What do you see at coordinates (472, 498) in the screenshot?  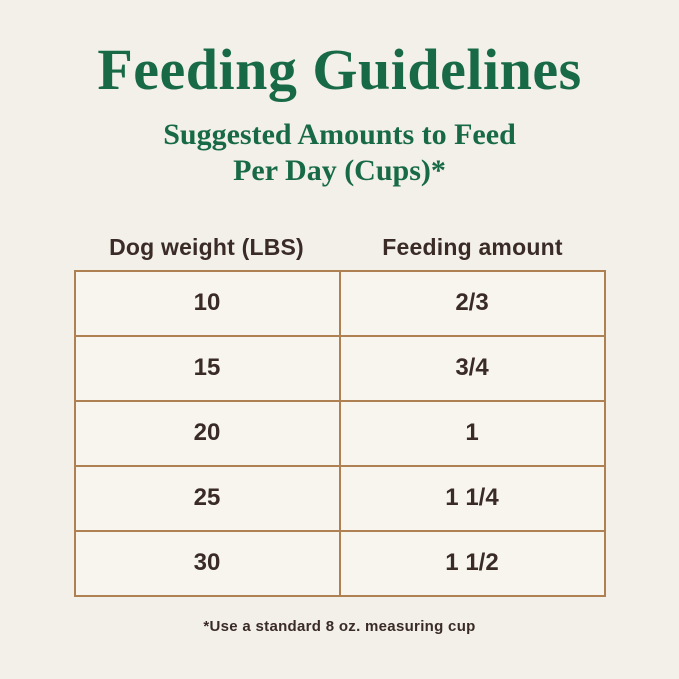 I see `cell-feeding-amount: 1 1/4` at bounding box center [472, 498].